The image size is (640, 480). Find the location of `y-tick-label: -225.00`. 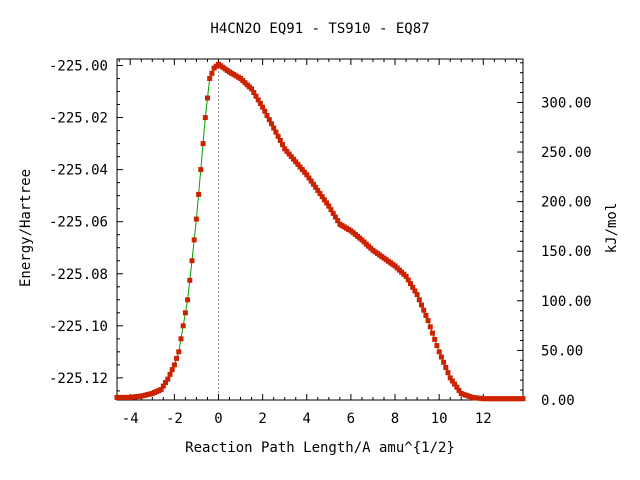

y-tick-label: -225.00 is located at coordinates (78, 67).